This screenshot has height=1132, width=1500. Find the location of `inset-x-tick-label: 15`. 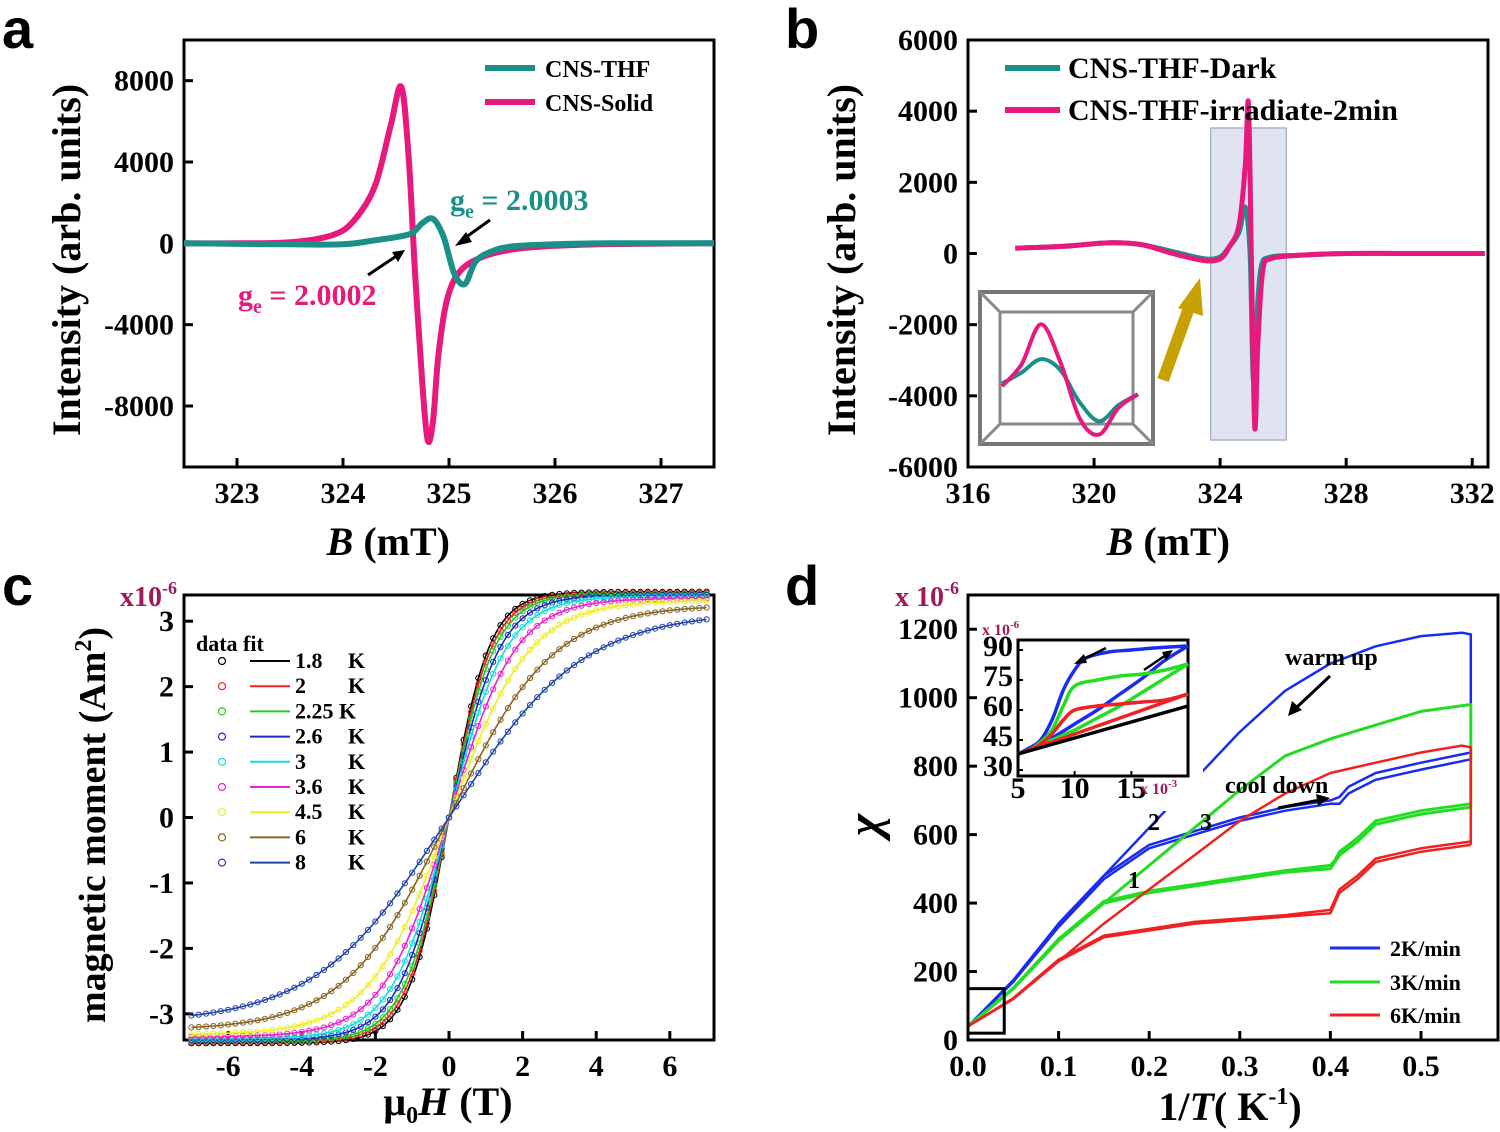

inset-x-tick-label: 15 is located at coordinates (1131, 788).